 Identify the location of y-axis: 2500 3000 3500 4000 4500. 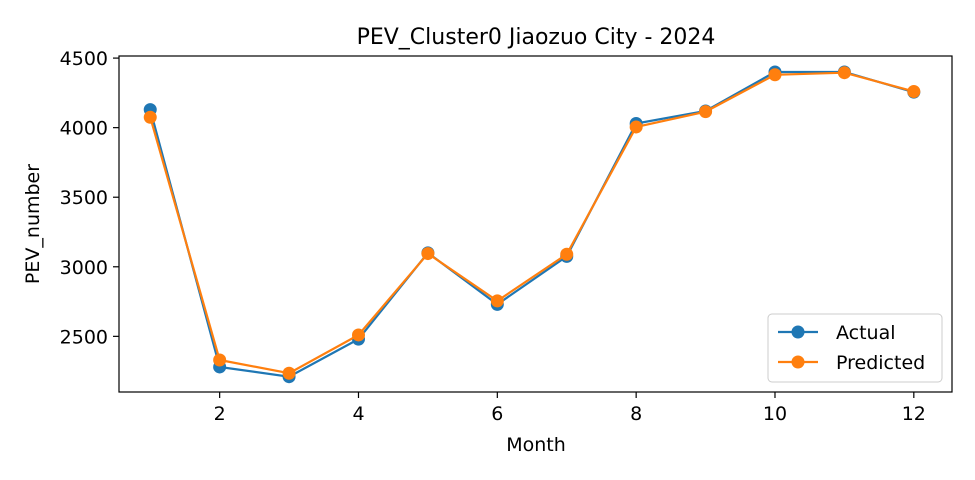
(89, 198).